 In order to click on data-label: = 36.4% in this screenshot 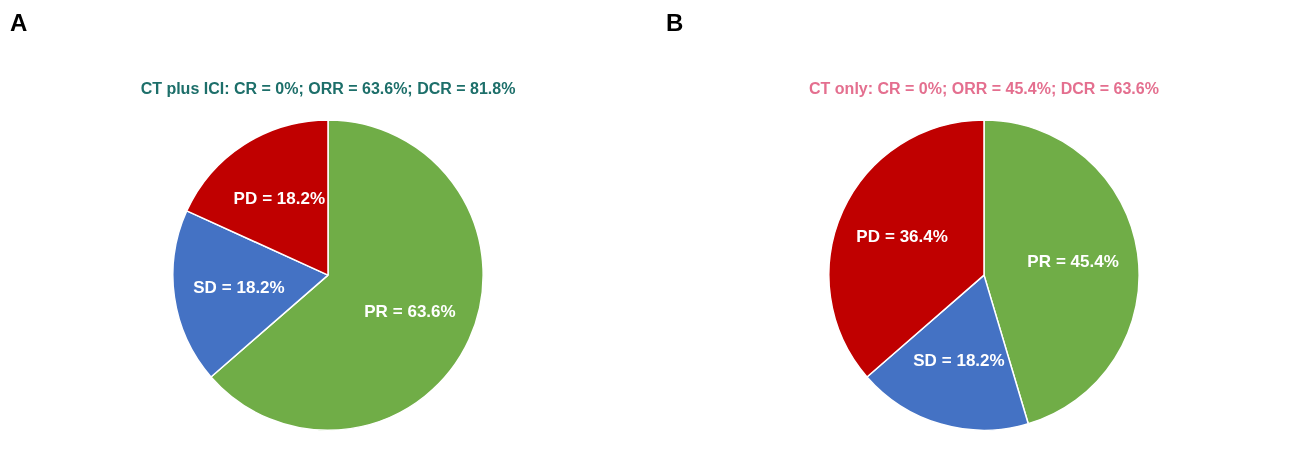, I will do `click(916, 237)`.